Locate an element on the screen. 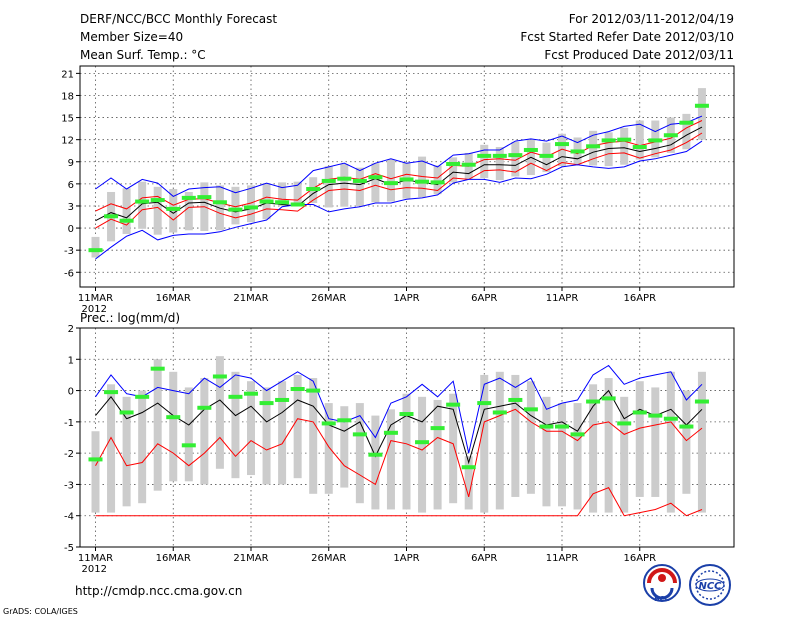 Image resolution: width=800 pixels, height=618 pixels. temp-xtick-label: 1APR is located at coordinates (406, 298).